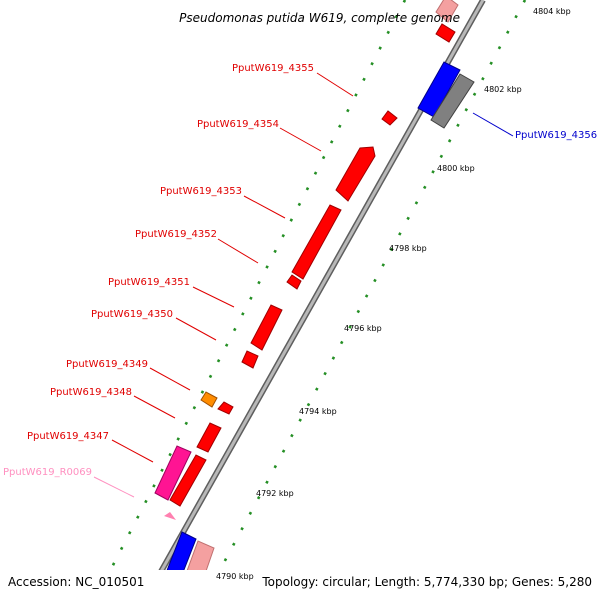 This screenshot has width=600, height=600. What do you see at coordinates (131, 314) in the screenshot?
I see `gene-label: PputW619_4350` at bounding box center [131, 314].